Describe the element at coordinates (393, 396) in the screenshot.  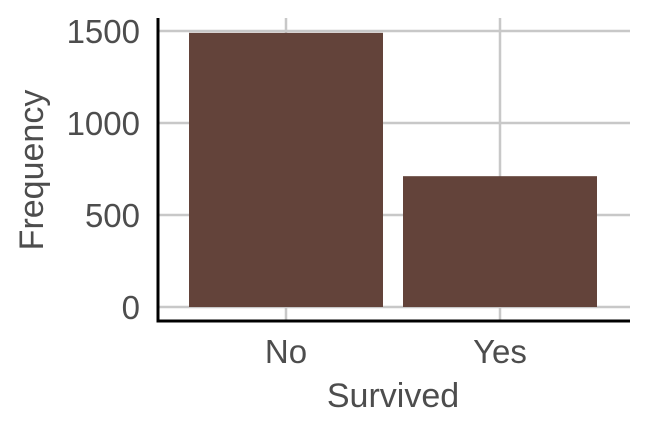
I see `x-axis-title: Survived` at that location.